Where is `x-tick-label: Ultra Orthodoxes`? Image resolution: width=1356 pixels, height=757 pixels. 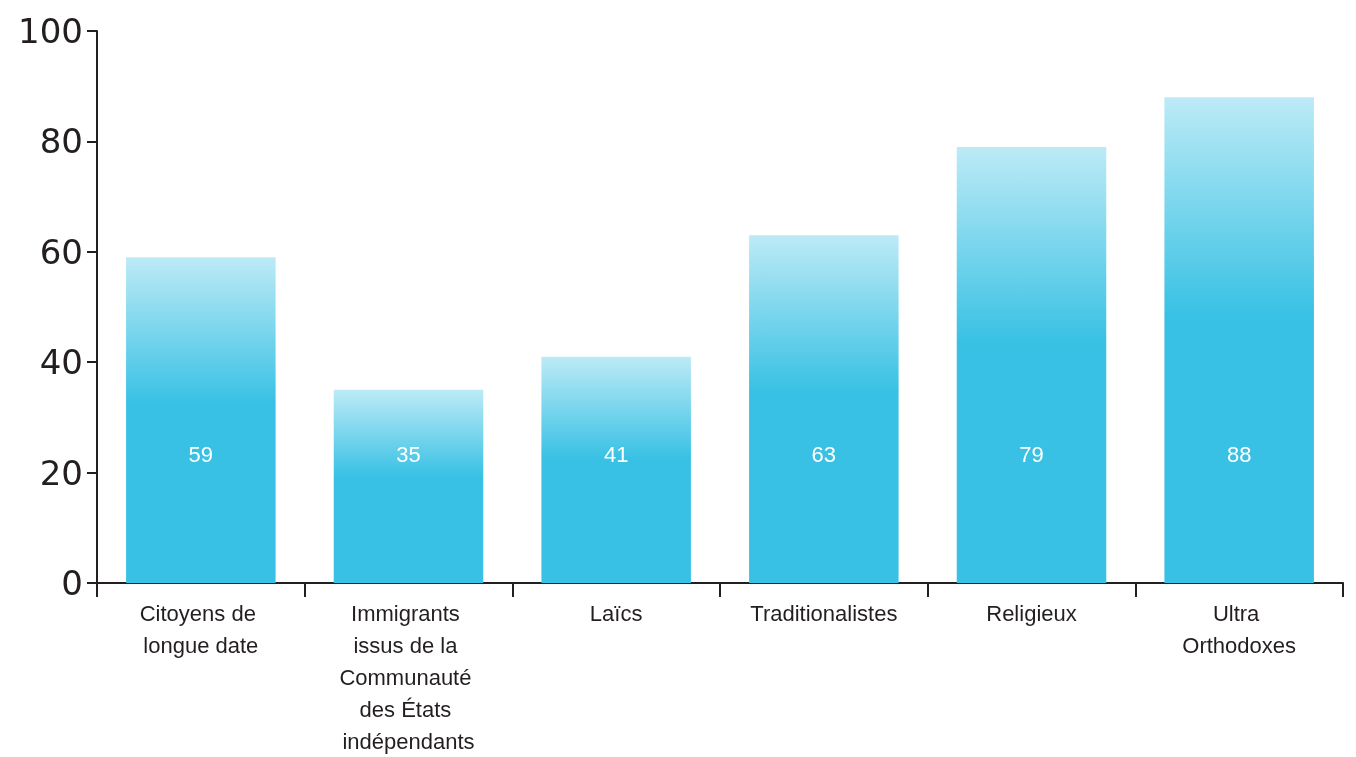
x-tick-label: Ultra Orthodoxes is located at coordinates (1239, 629).